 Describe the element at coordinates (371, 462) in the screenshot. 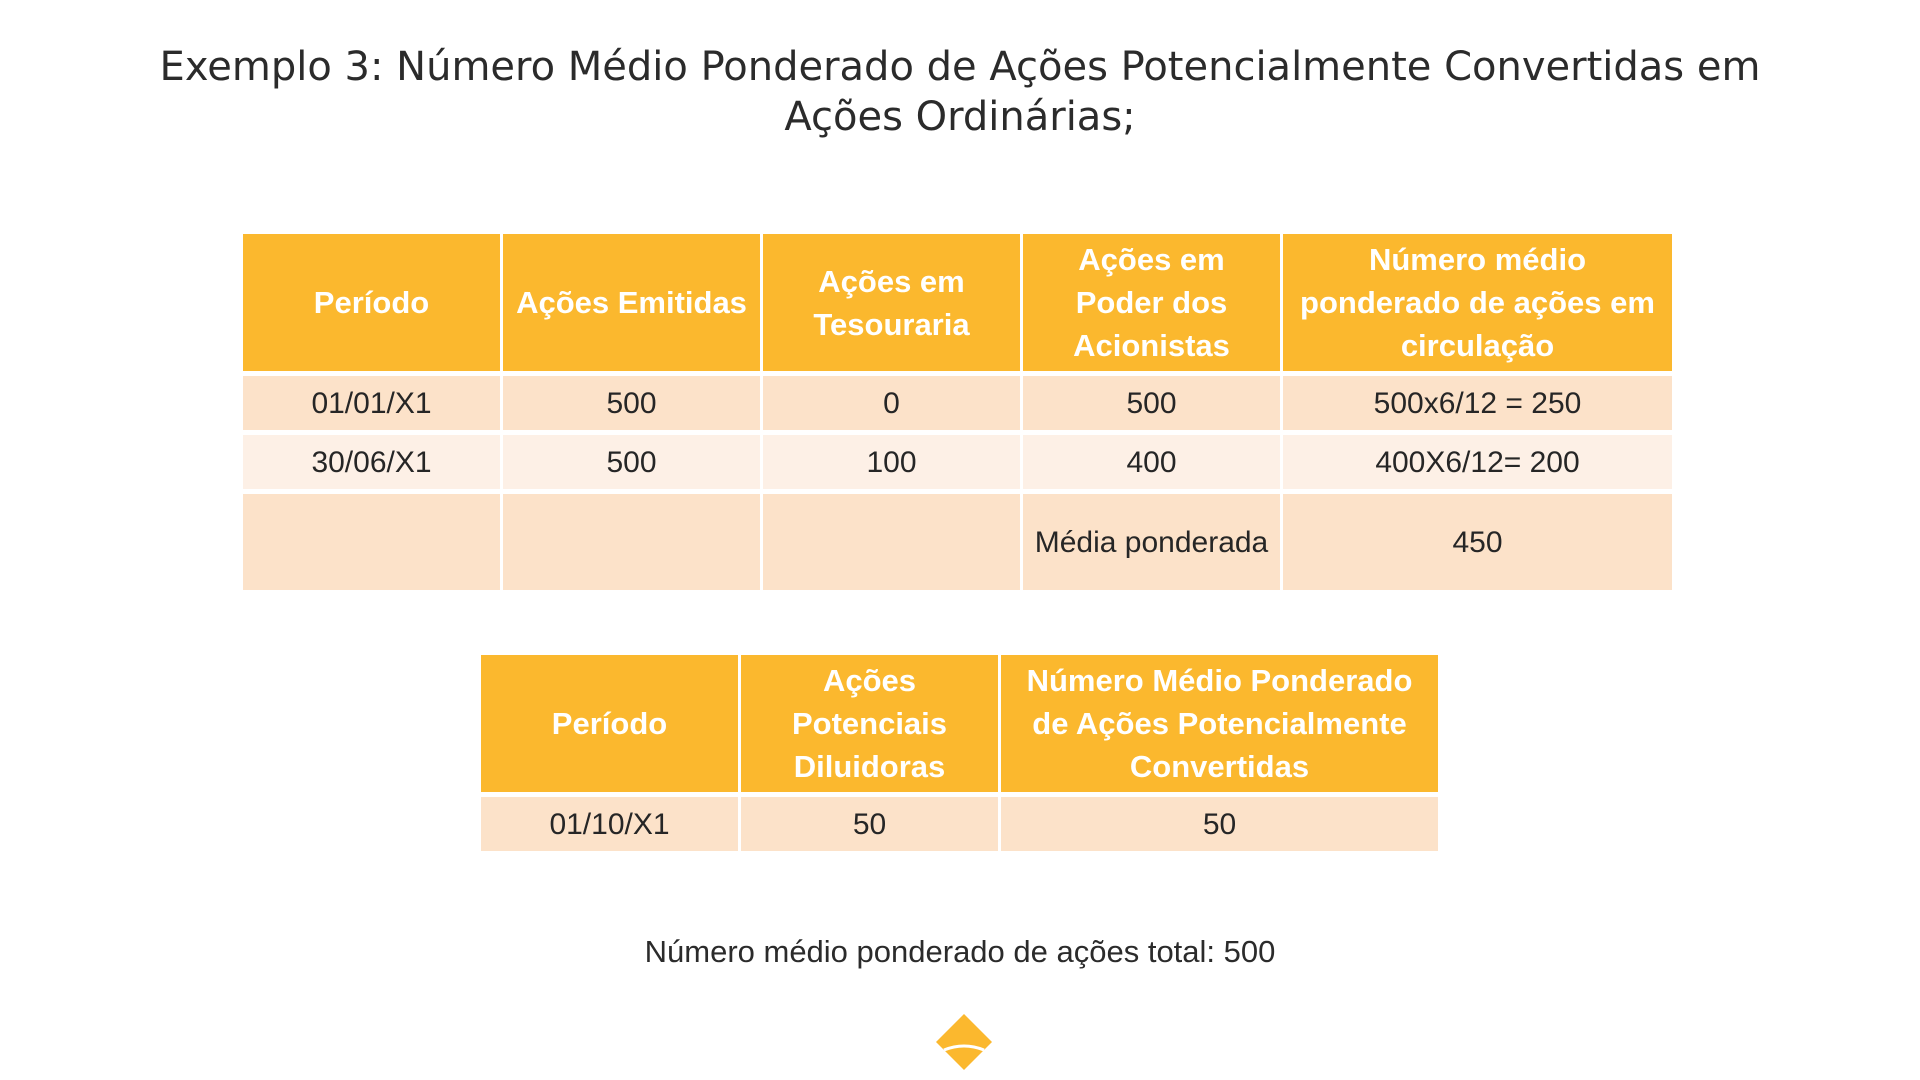

I see `table-cell: 30/06/X1` at that location.